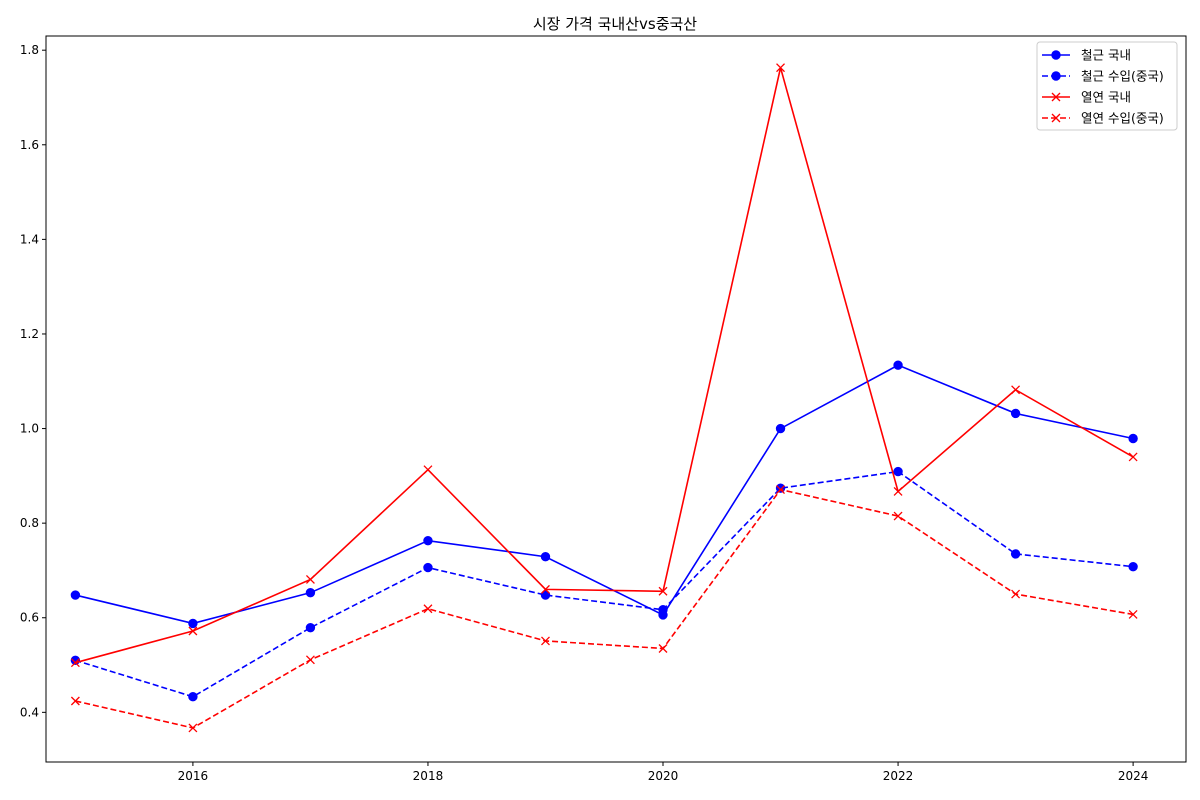 The width and height of the screenshot is (1200, 800). Describe the element at coordinates (29, 429) in the screenshot. I see `y-tick-label: 1.0` at that location.